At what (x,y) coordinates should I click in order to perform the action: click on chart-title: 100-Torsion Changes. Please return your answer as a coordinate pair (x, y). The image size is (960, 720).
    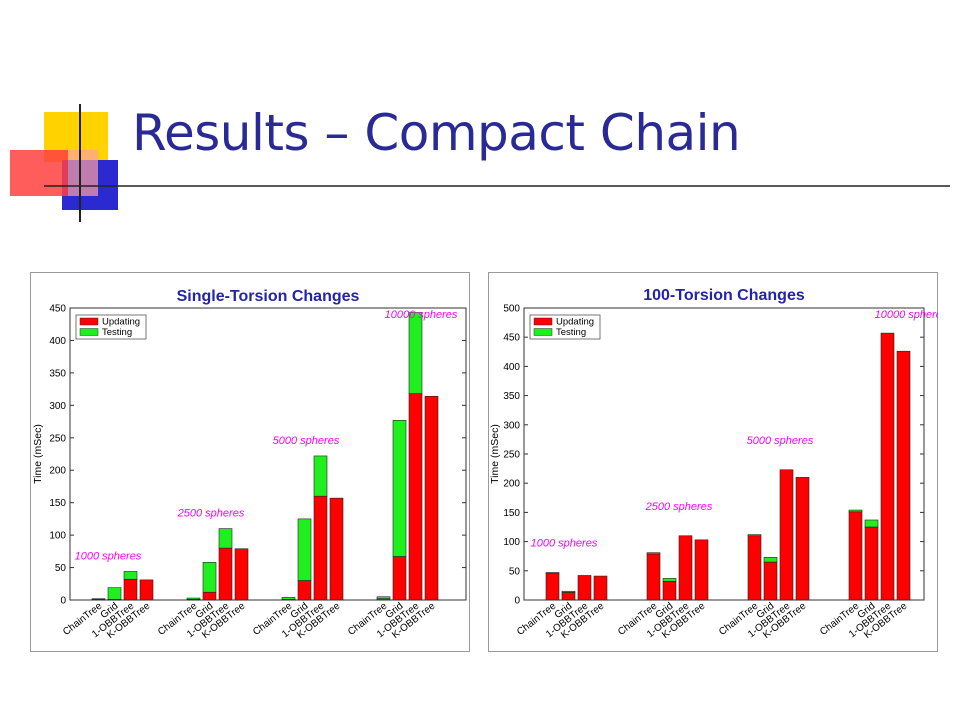
    Looking at the image, I should click on (724, 295).